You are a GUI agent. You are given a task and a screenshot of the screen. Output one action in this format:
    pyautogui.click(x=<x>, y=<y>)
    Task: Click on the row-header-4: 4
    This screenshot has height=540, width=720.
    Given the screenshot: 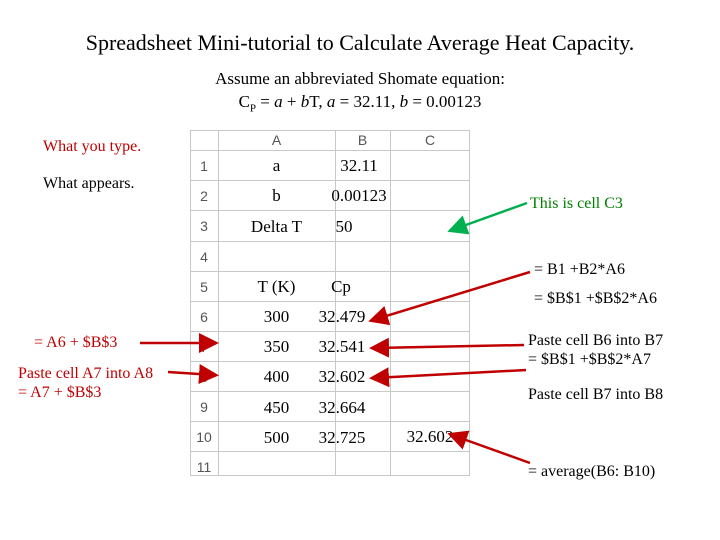 What is the action you would take?
    pyautogui.click(x=204, y=257)
    